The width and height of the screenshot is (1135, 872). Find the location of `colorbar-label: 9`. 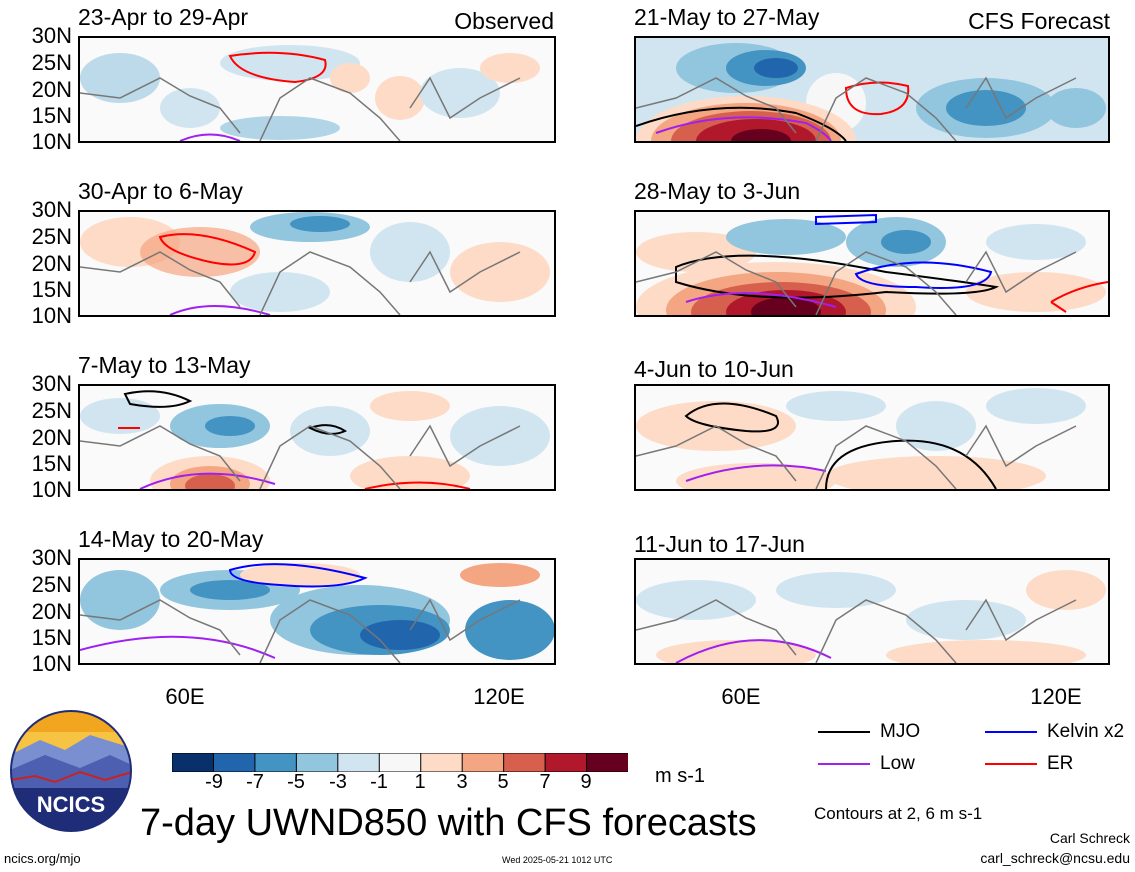

colorbar-label: 9 is located at coordinates (586, 782).